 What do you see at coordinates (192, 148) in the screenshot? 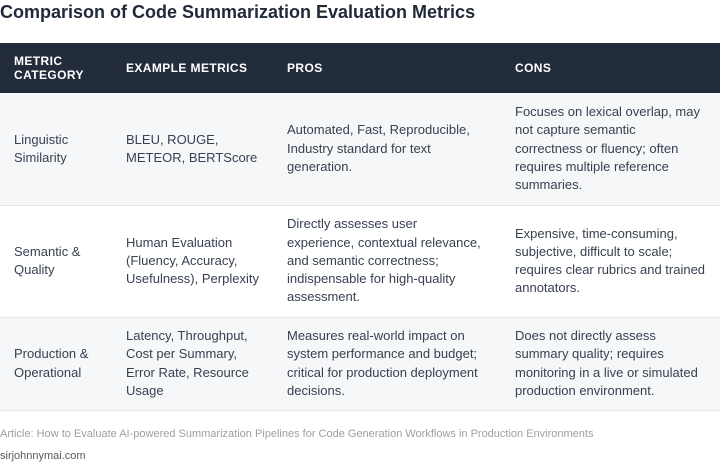
I see `cell-examples: BLEU, ROUGE, METEOR, BERTScore` at bounding box center [192, 148].